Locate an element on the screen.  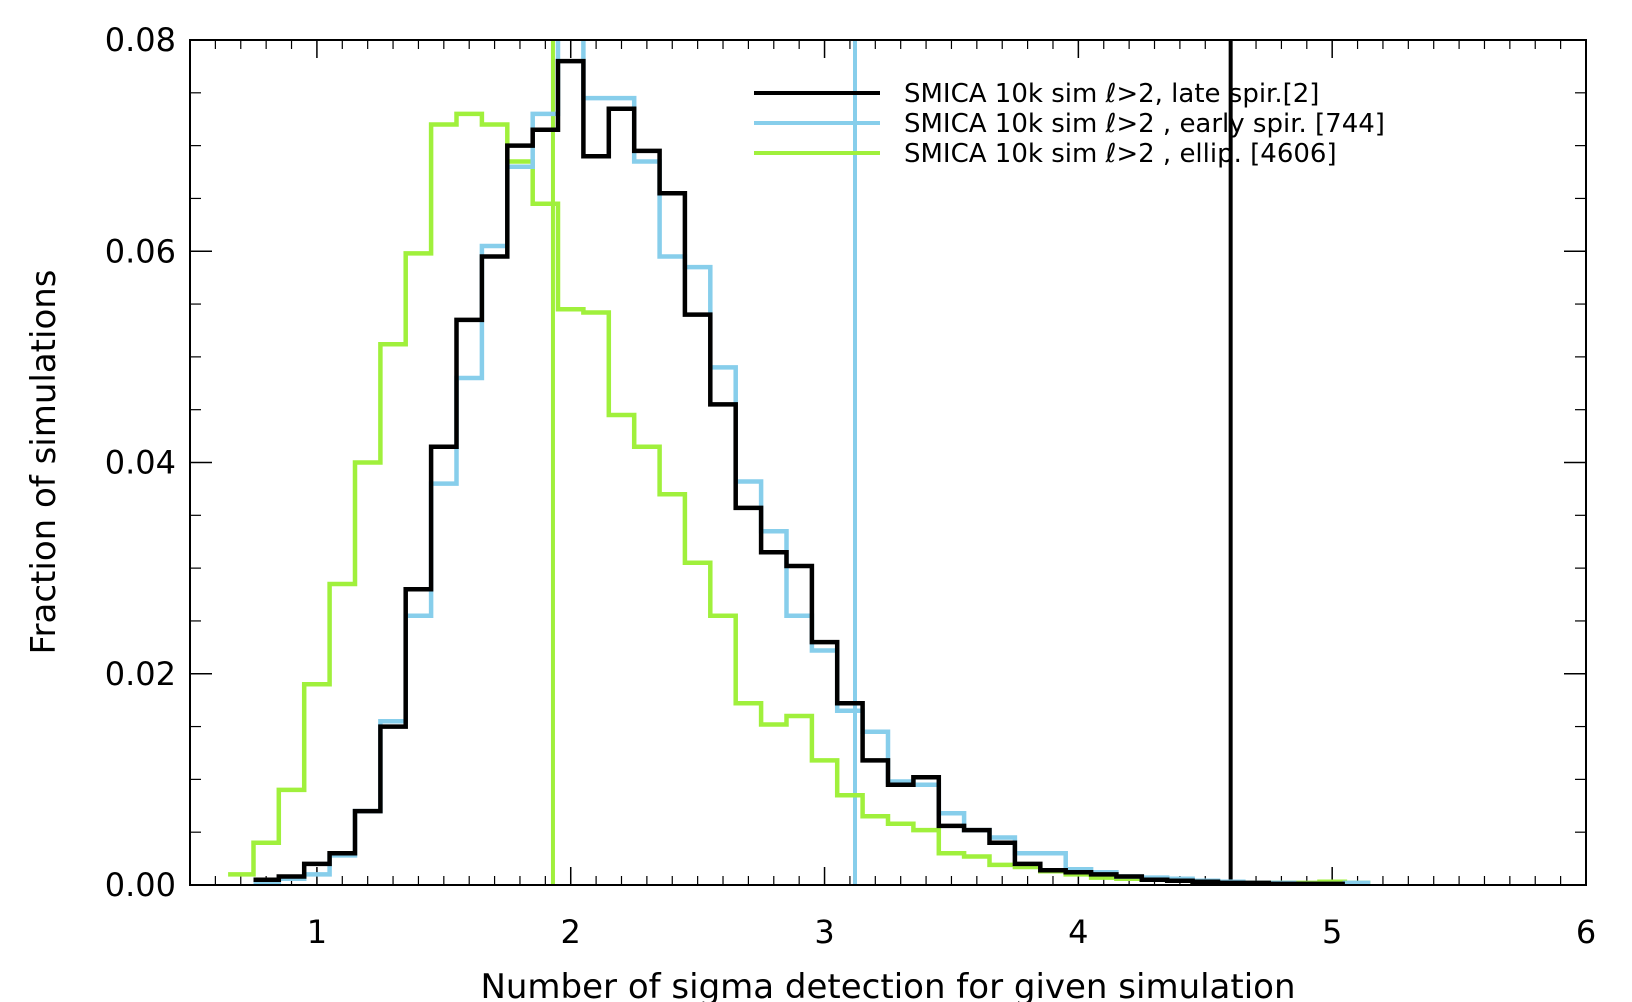
y-tick-label: 0.00 is located at coordinates (140, 885).